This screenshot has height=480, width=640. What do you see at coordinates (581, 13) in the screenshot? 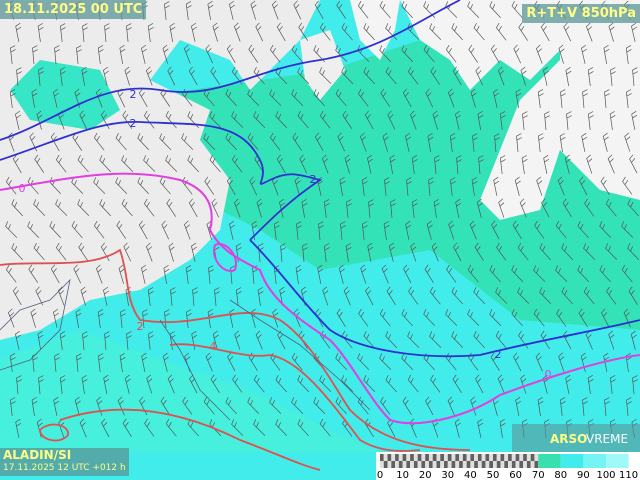
I see `product-name: R+T+V 850hPa` at bounding box center [581, 13].